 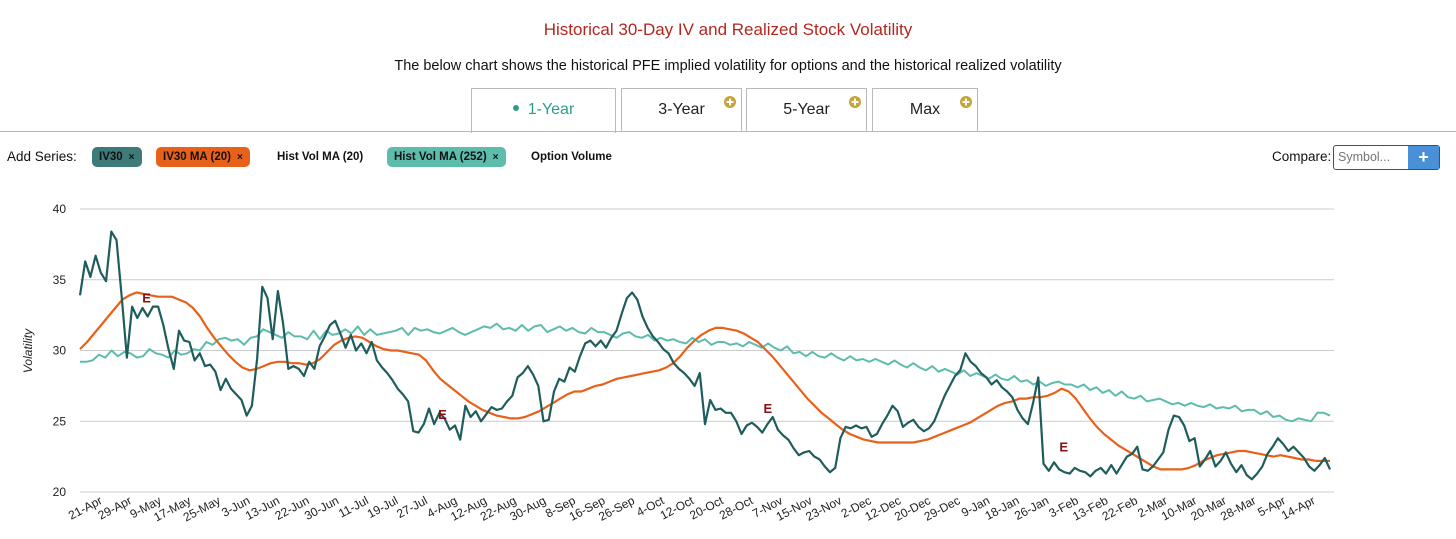 I want to click on compare-box: +, so click(x=1386, y=157).